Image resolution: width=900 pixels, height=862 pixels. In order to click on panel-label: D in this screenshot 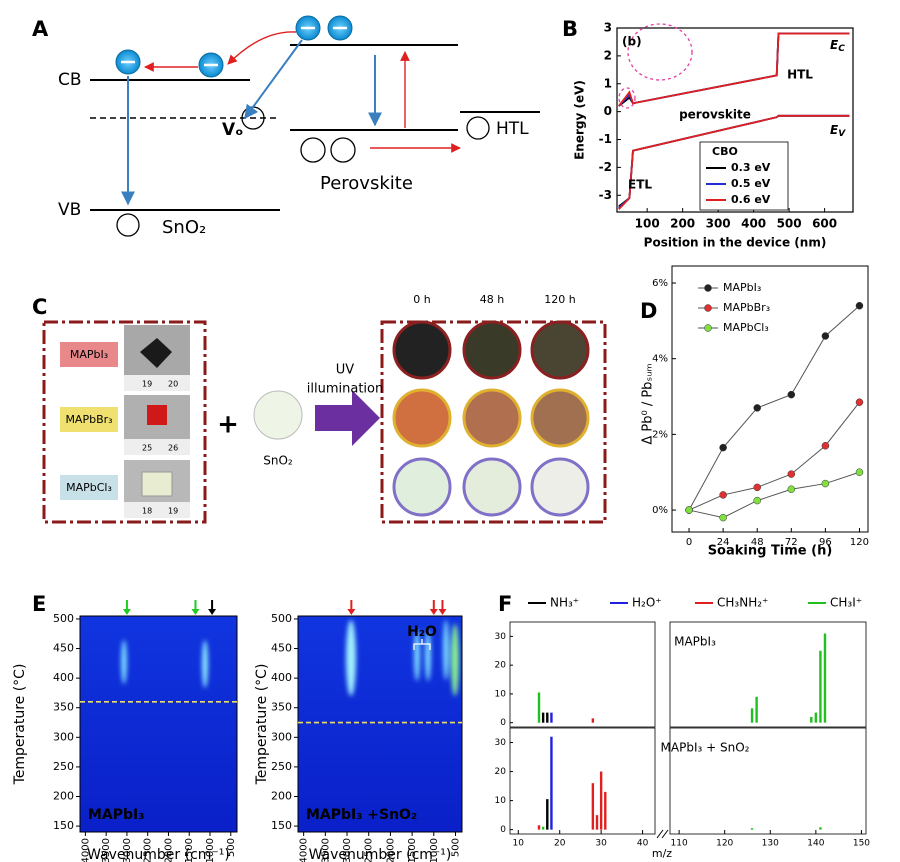, I will do `click(648, 311)`.